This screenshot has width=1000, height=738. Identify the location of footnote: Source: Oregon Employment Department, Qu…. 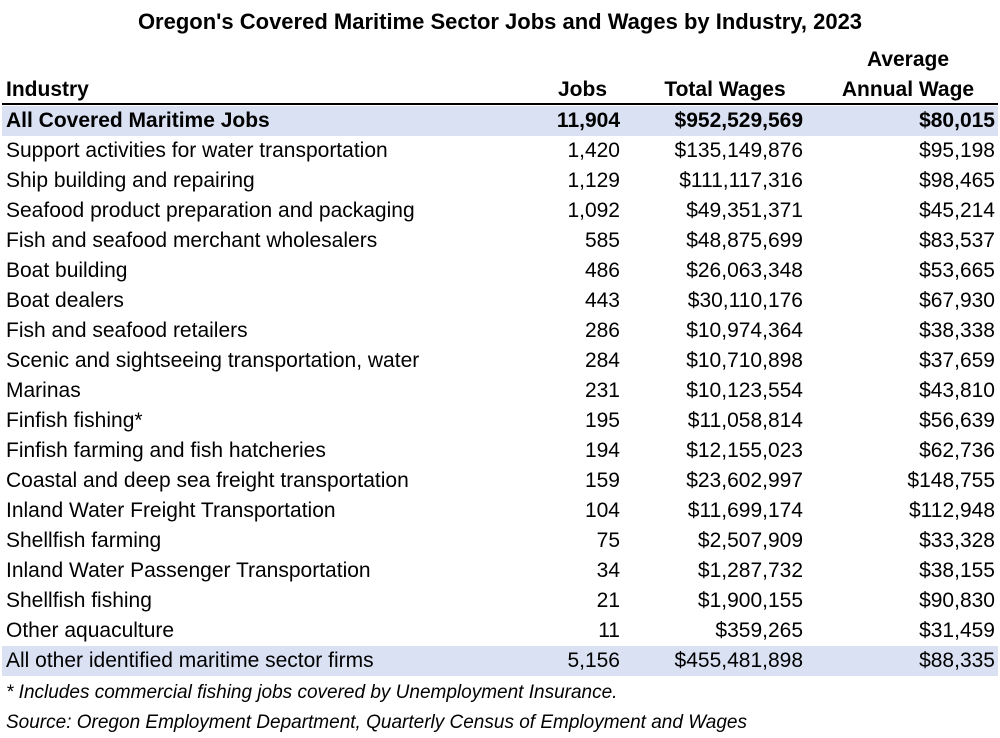
(376, 722).